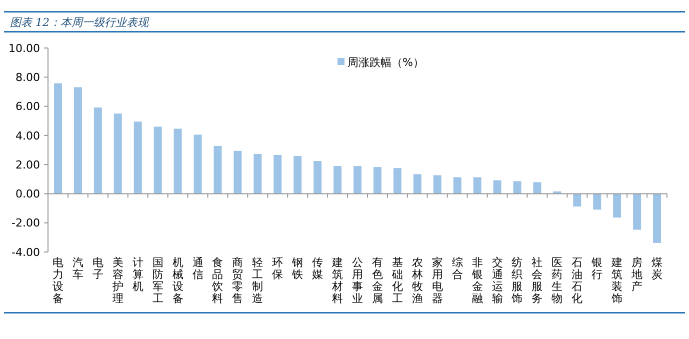 This screenshot has height=339, width=689. Describe the element at coordinates (98, 268) in the screenshot. I see `x-tick-label: 电子` at that location.